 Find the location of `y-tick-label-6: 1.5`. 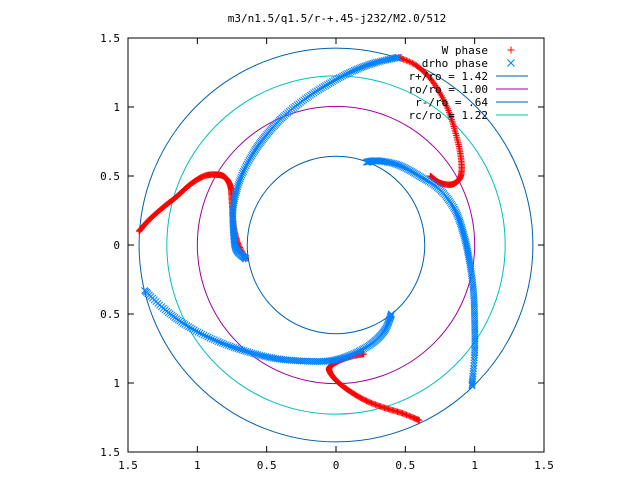

y-tick-label-6: 1.5 is located at coordinates (110, 452).